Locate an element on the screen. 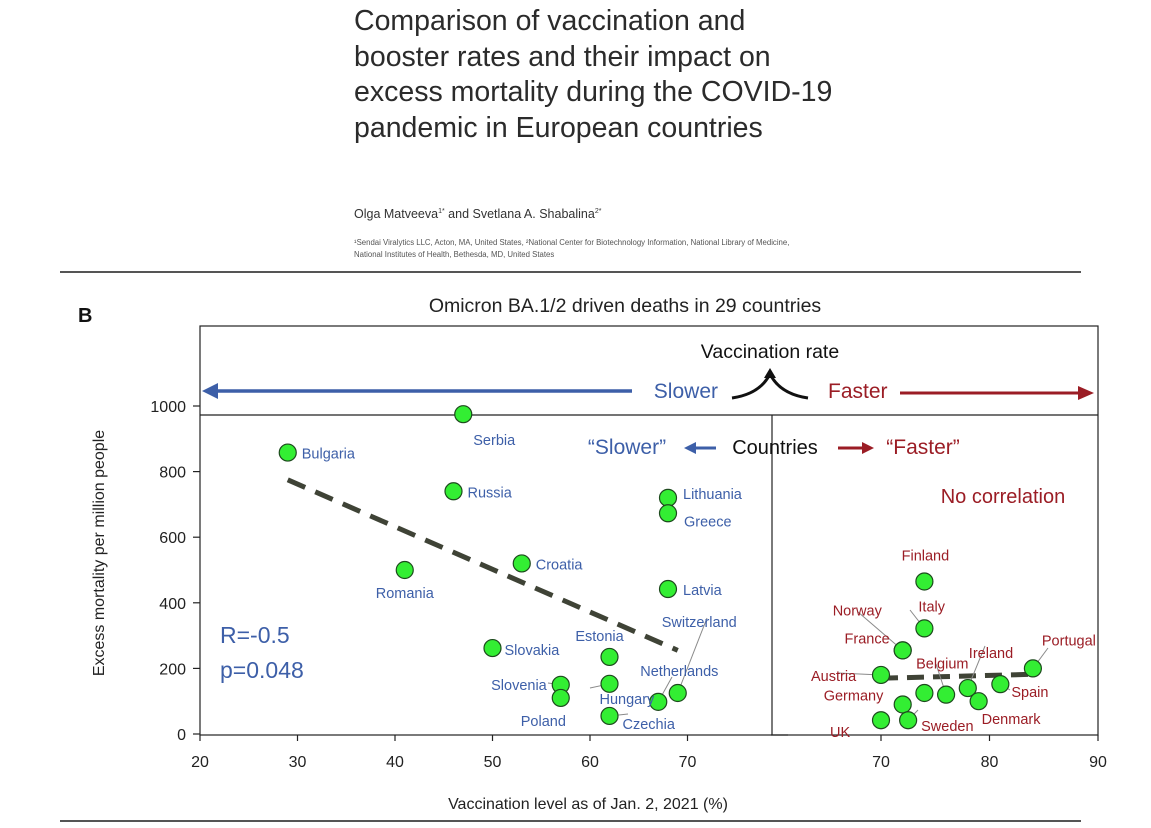 This screenshot has height=828, width=1151. vaccination-rate-label: Vaccination rate is located at coordinates (770, 352).